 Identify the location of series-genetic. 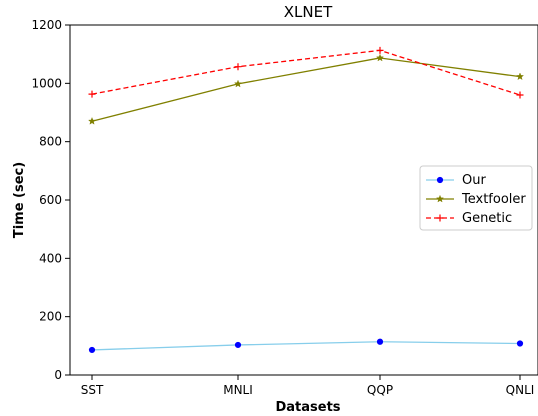
(306, 72).